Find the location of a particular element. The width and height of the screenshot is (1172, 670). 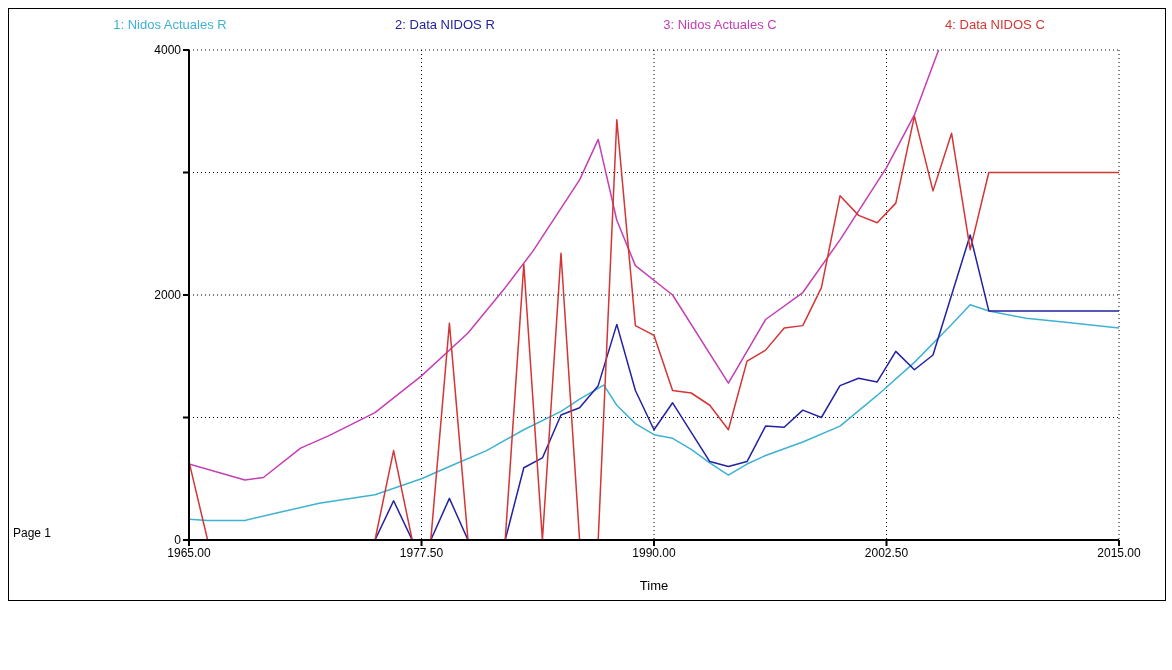

text: 4: Data NIDOS C is located at coordinates (995, 24).